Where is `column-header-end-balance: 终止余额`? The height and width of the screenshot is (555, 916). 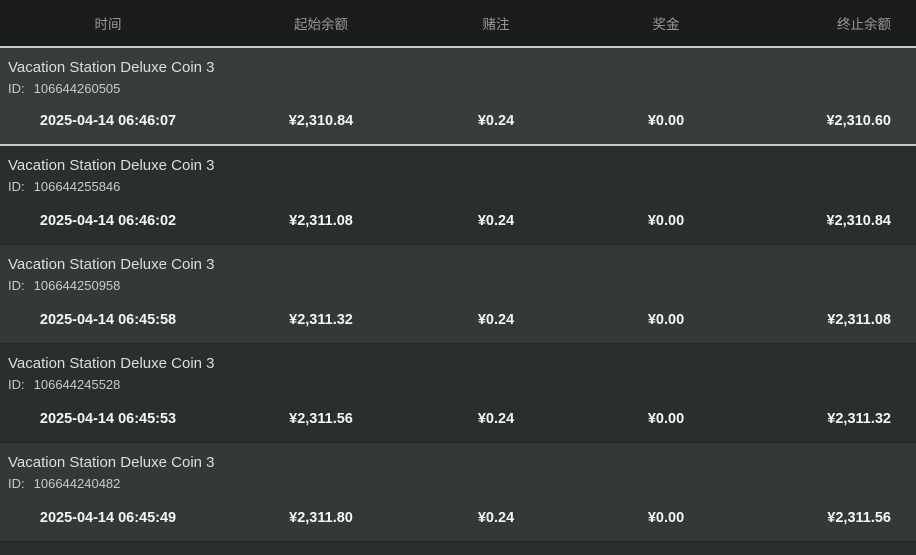
column-header-end-balance: 终止余额 is located at coordinates (864, 24).